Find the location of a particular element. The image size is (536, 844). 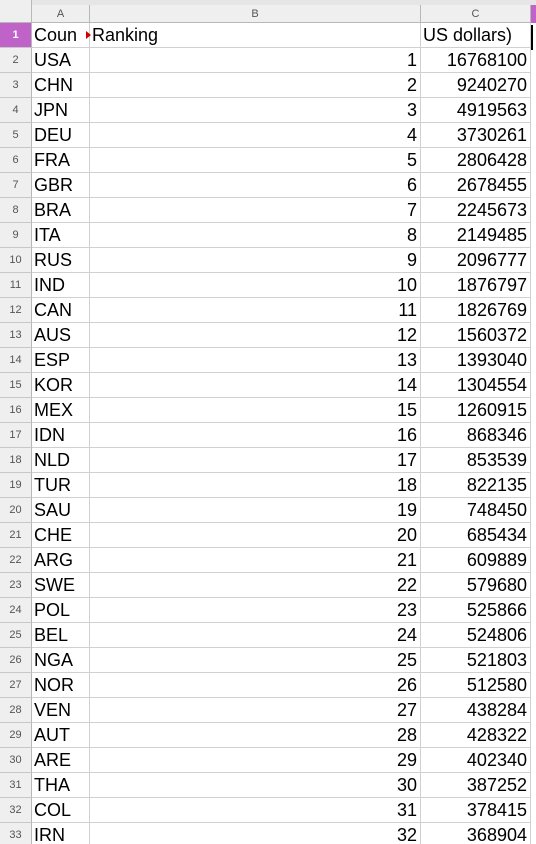

cell-gdp: 378415 is located at coordinates (476, 810).